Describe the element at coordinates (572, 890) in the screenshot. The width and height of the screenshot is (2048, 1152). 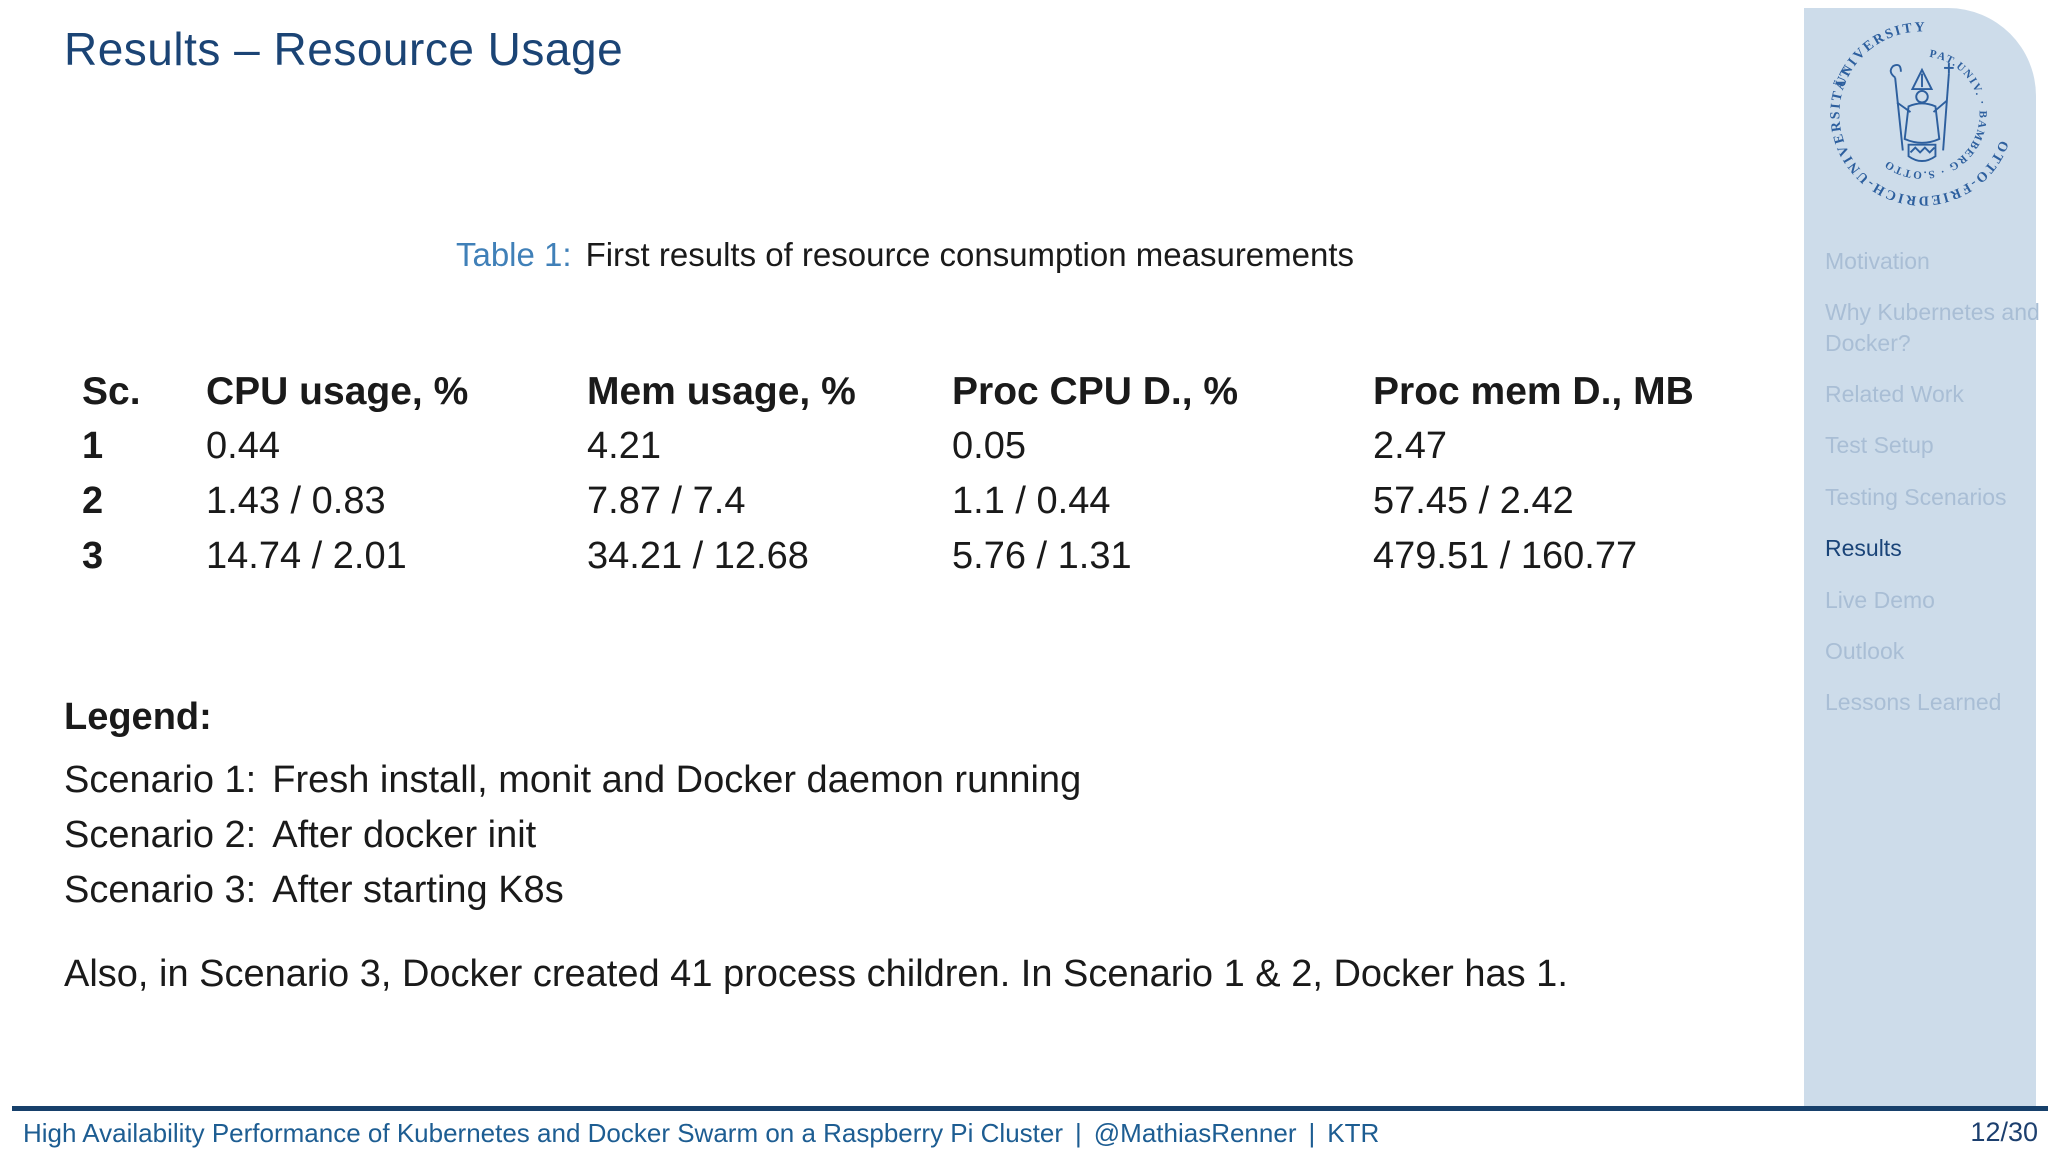
I see `legend-item: Scenario 3: After starting K8s` at that location.